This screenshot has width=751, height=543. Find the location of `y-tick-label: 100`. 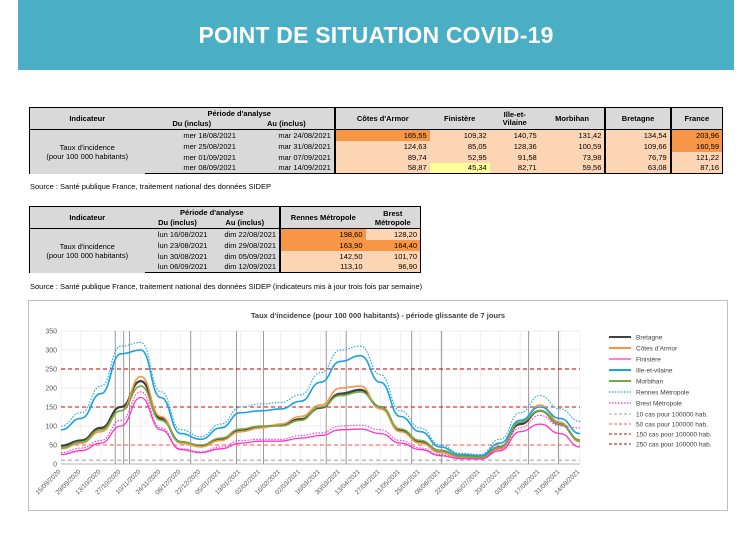

y-tick-label: 100 is located at coordinates (51, 427).